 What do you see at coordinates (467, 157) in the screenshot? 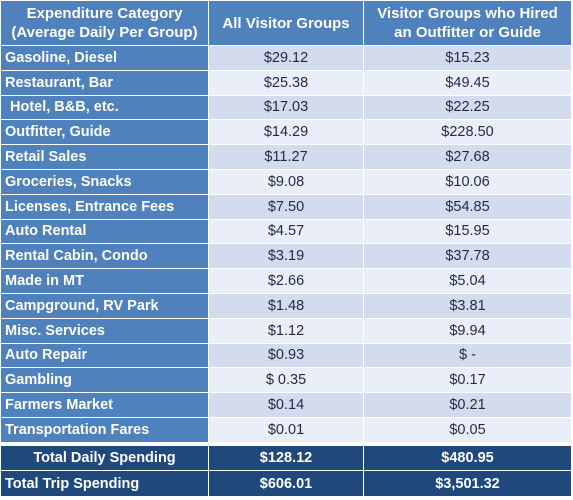
I see `row-outfitter-cell: $27.68` at bounding box center [467, 157].